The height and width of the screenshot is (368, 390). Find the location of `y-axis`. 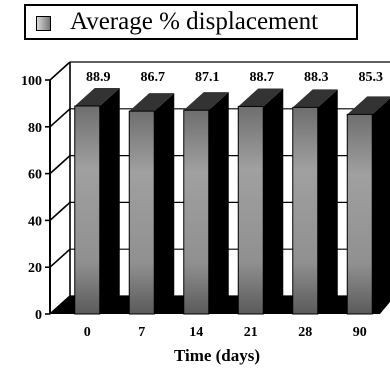

y-axis is located at coordinates (48, 197).